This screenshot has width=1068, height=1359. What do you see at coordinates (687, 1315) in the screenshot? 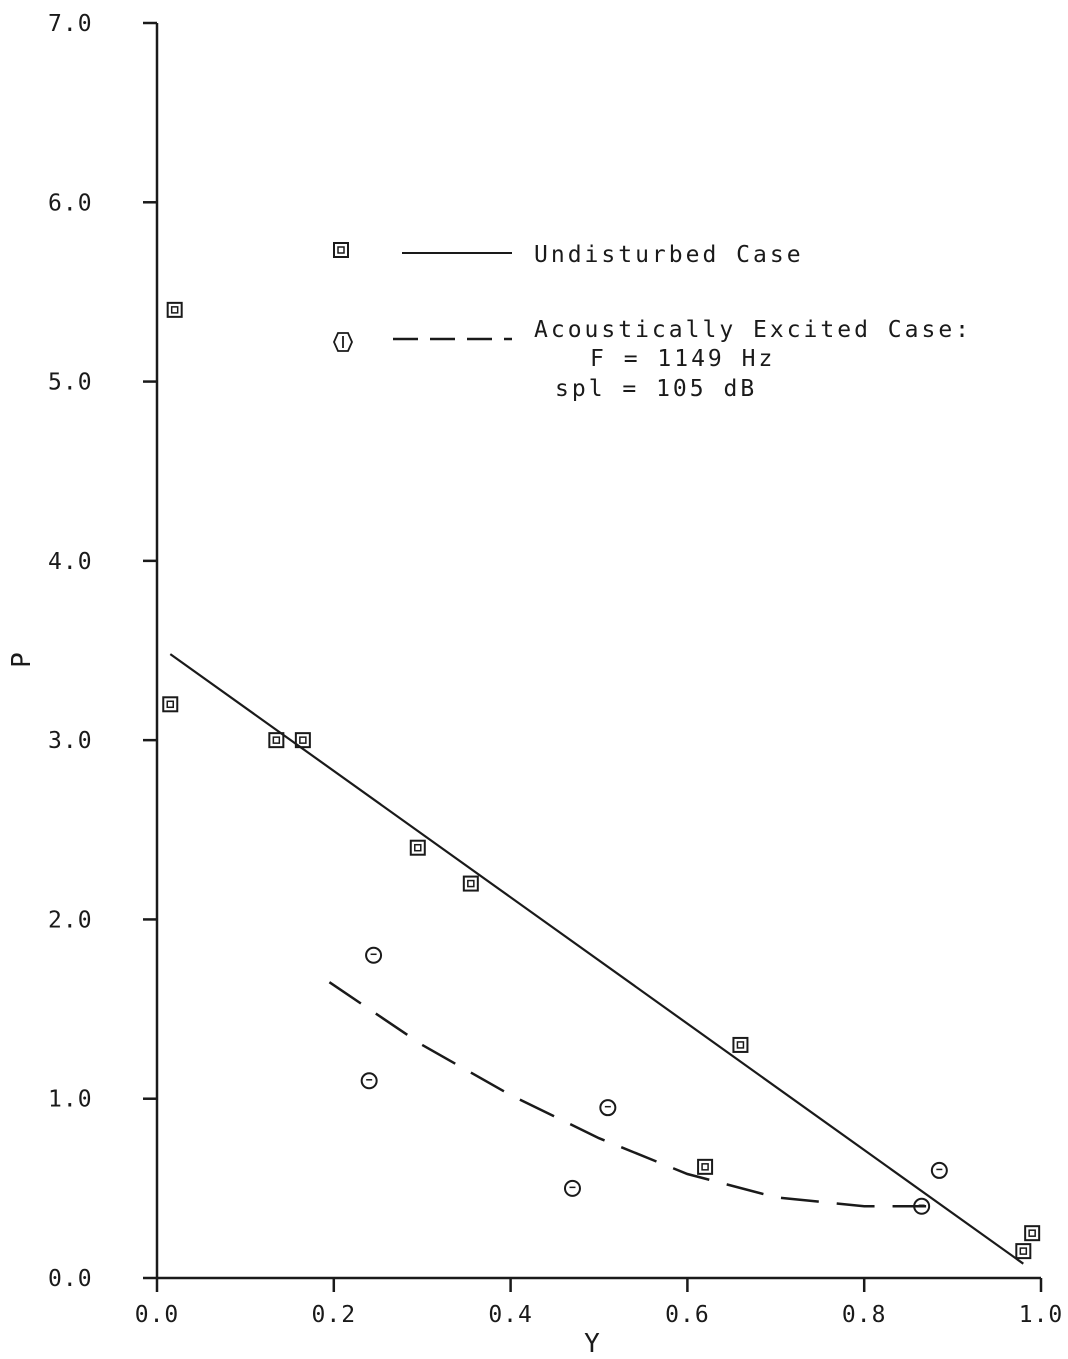
I see `x-tick-label: 0.6` at bounding box center [687, 1315].